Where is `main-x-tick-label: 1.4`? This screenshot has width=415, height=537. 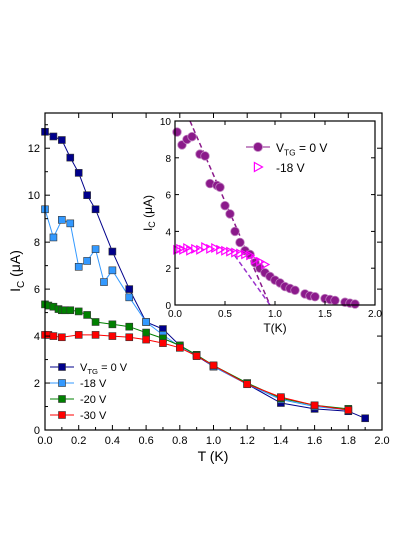 main-x-tick-label: 1.4 is located at coordinates (280, 441).